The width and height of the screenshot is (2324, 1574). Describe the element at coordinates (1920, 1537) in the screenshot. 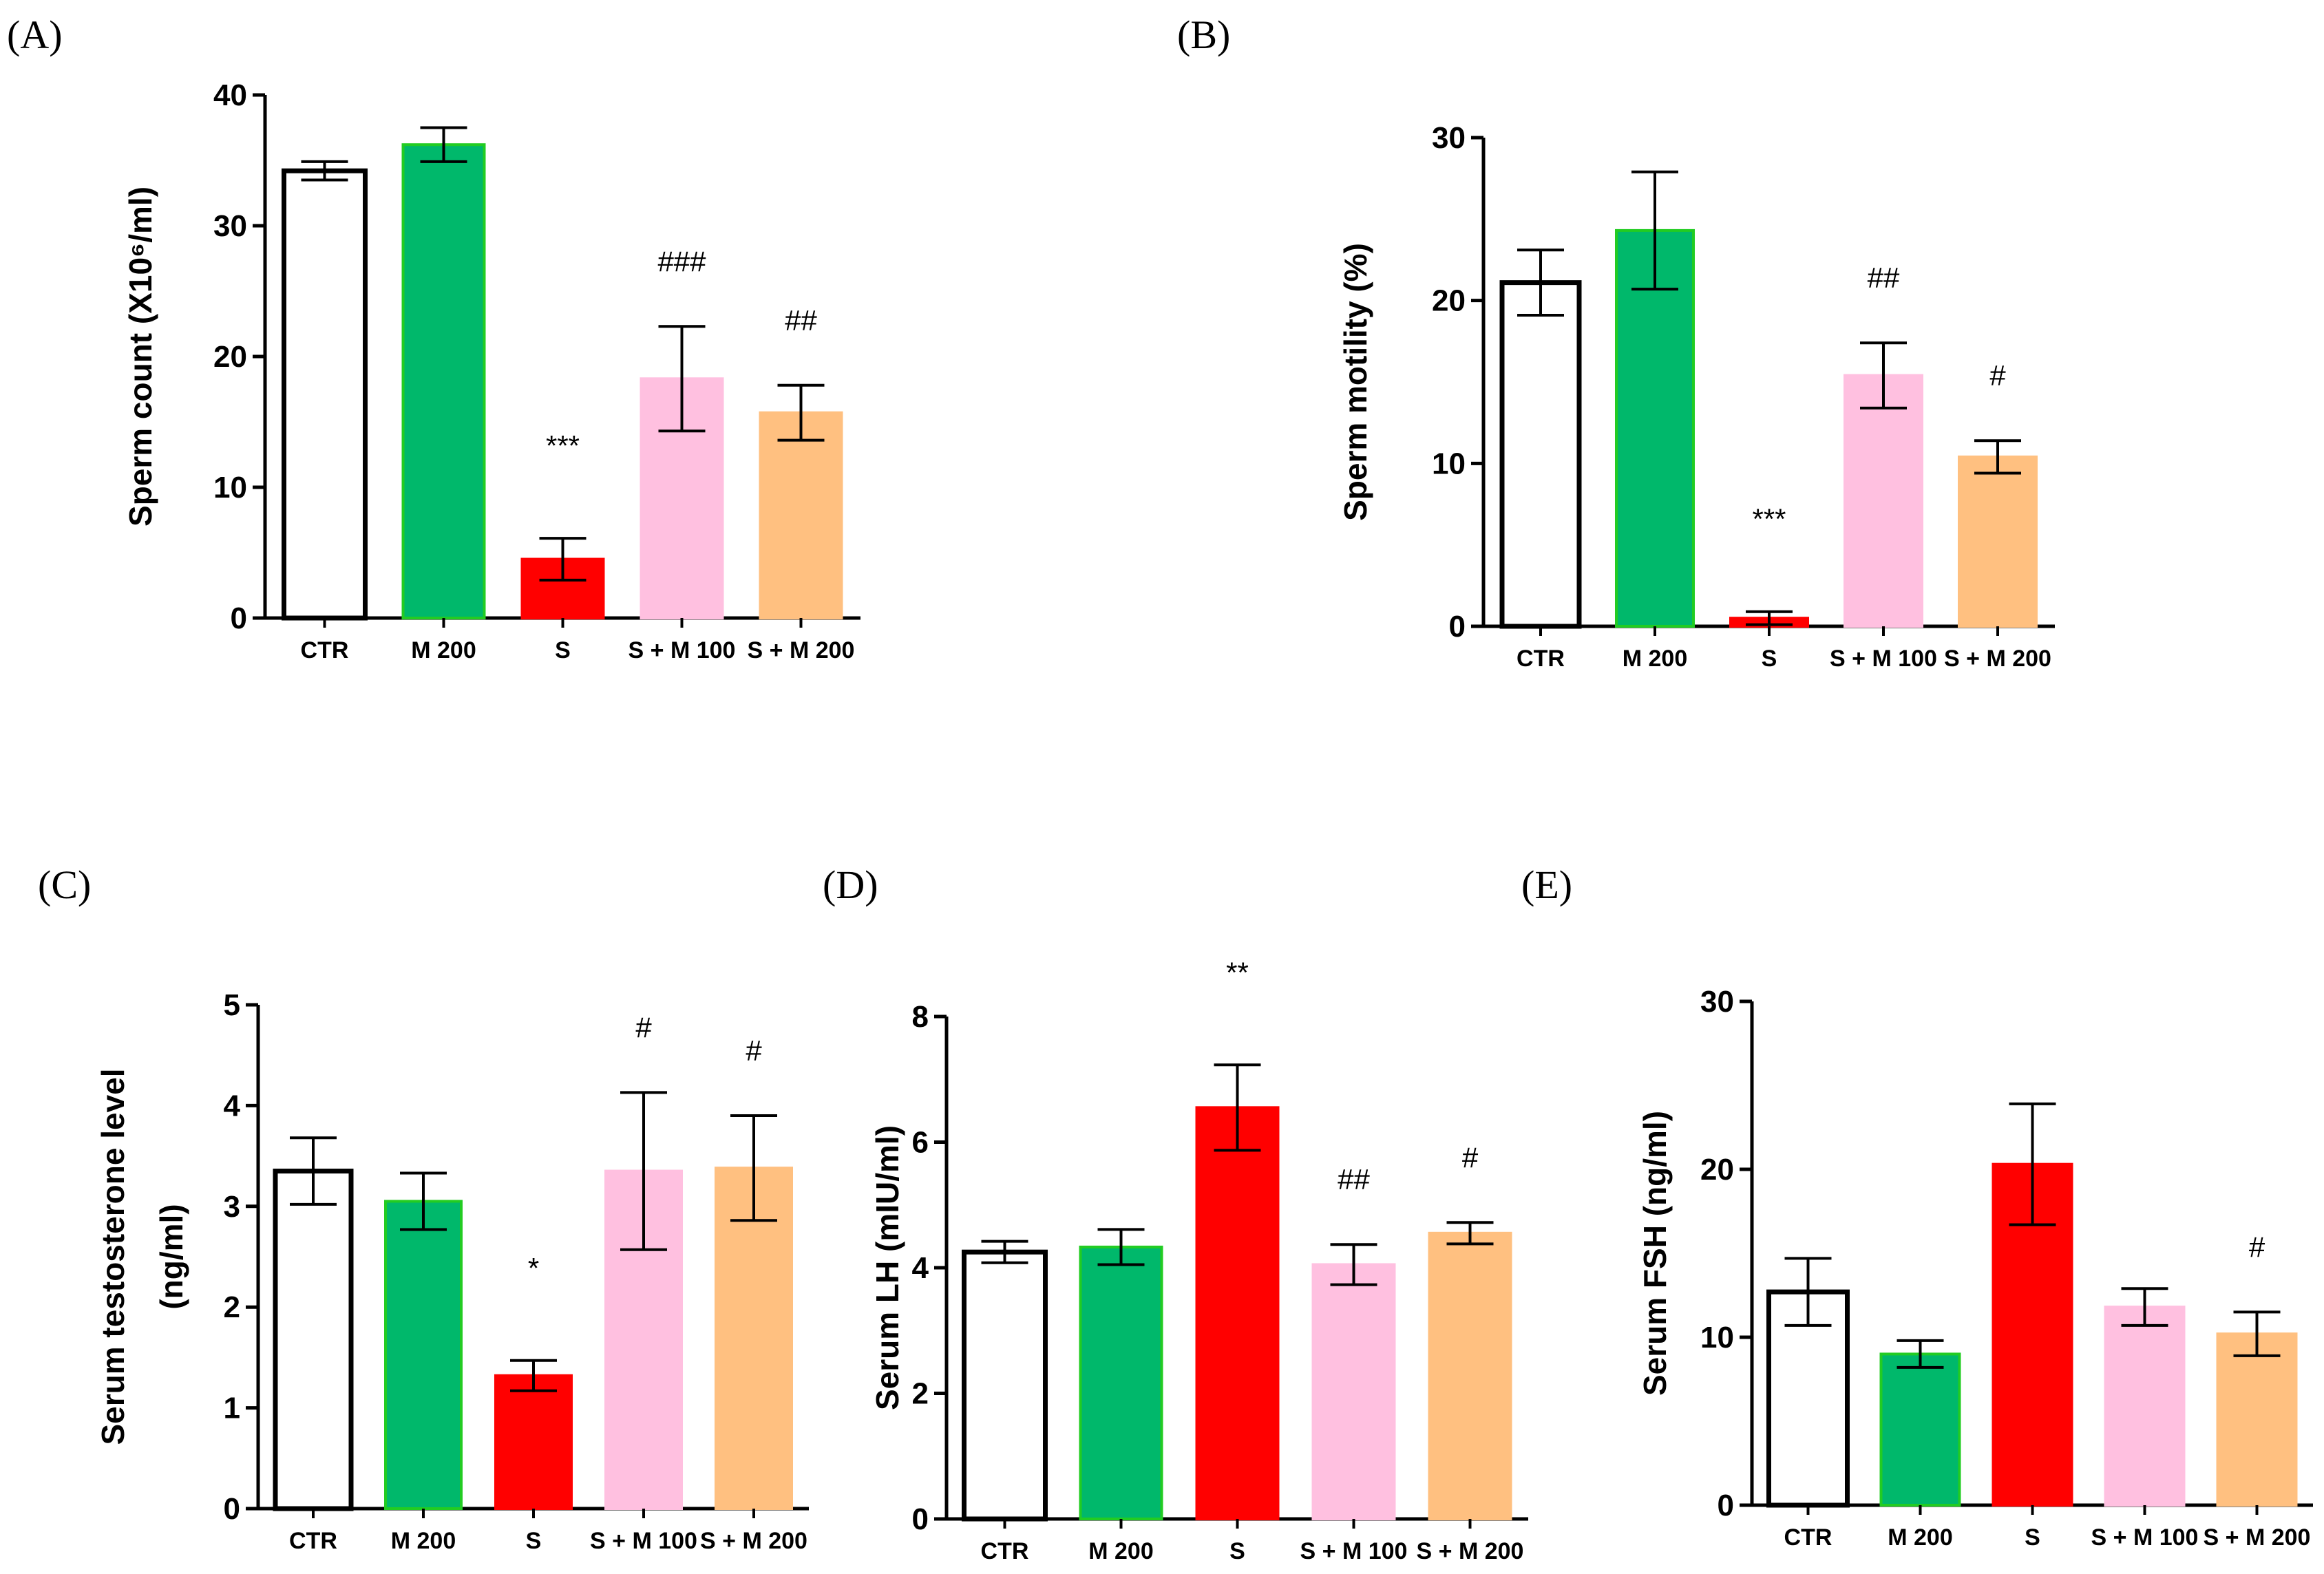

I see `panel-e-category-label: M 200` at that location.